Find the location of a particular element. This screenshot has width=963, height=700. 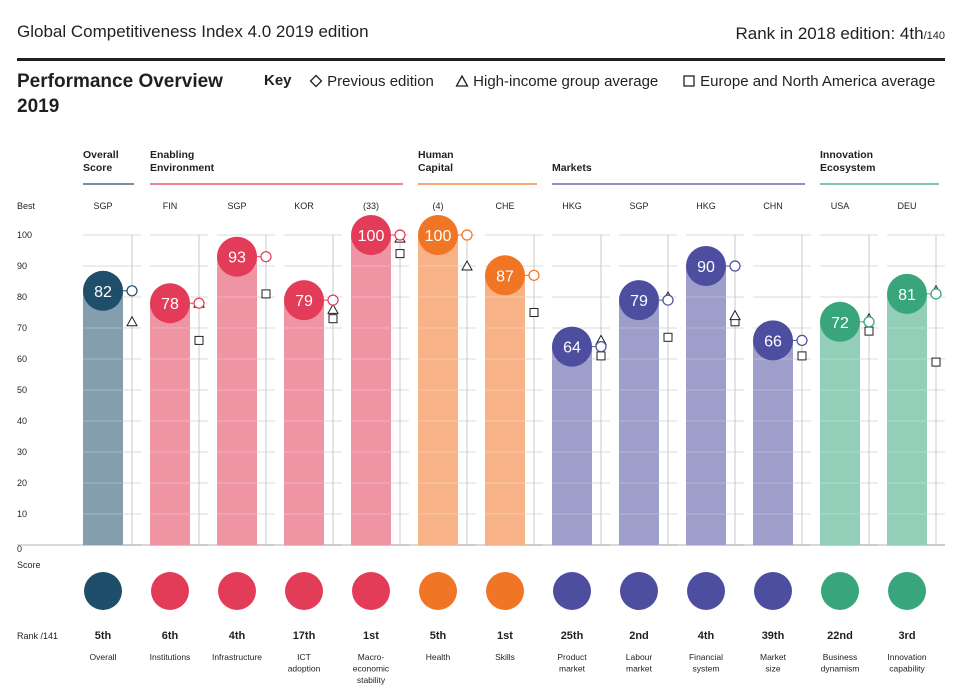

pillar-label-line: Infrastructure is located at coordinates (237, 657).